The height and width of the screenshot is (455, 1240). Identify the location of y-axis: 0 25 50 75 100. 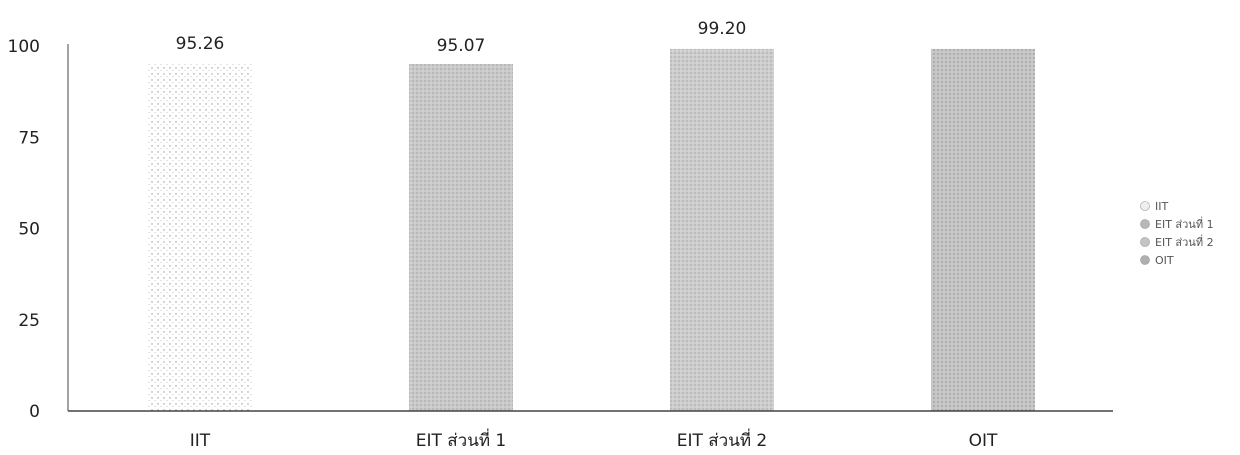
(38, 229).